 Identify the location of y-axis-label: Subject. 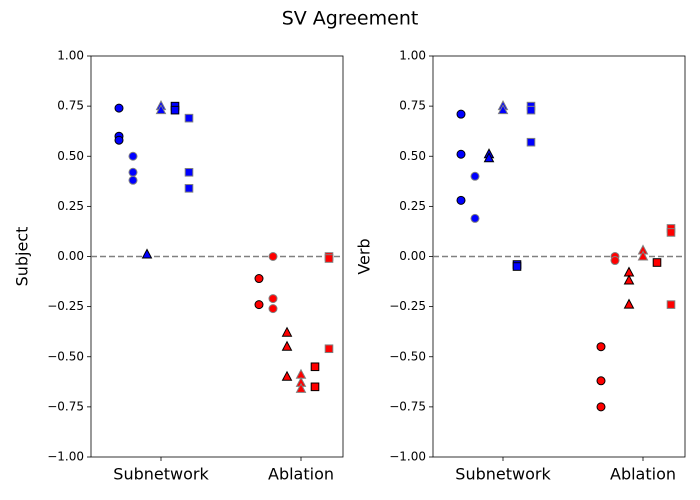
(22, 257).